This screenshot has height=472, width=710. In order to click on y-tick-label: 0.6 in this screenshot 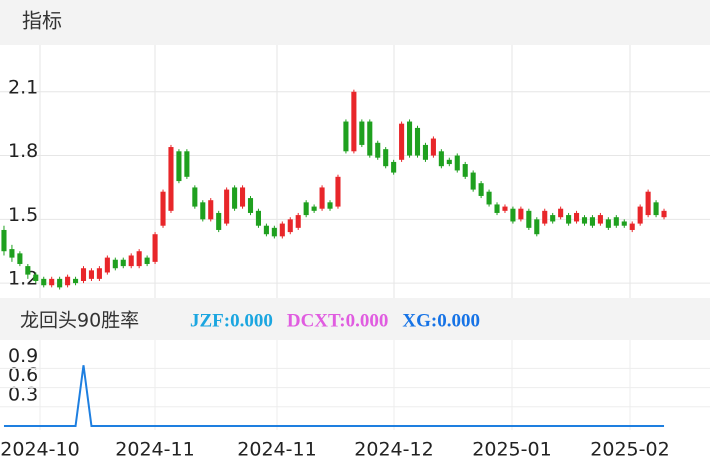, I will do `click(23, 375)`.